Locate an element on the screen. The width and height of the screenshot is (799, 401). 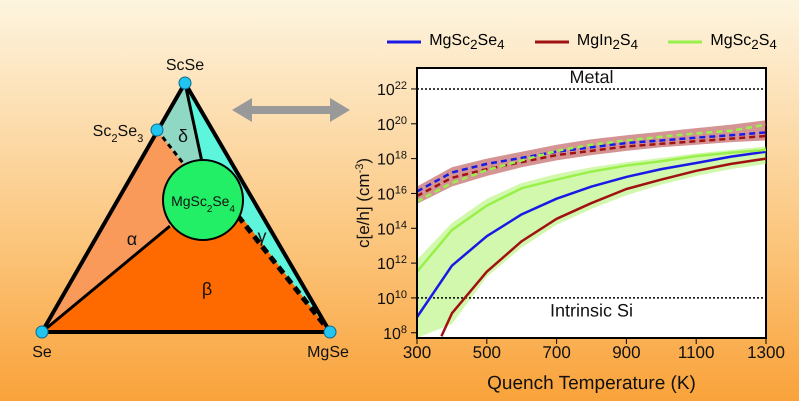
y-tick-label: 10$^{22}$ is located at coordinates (391, 89).